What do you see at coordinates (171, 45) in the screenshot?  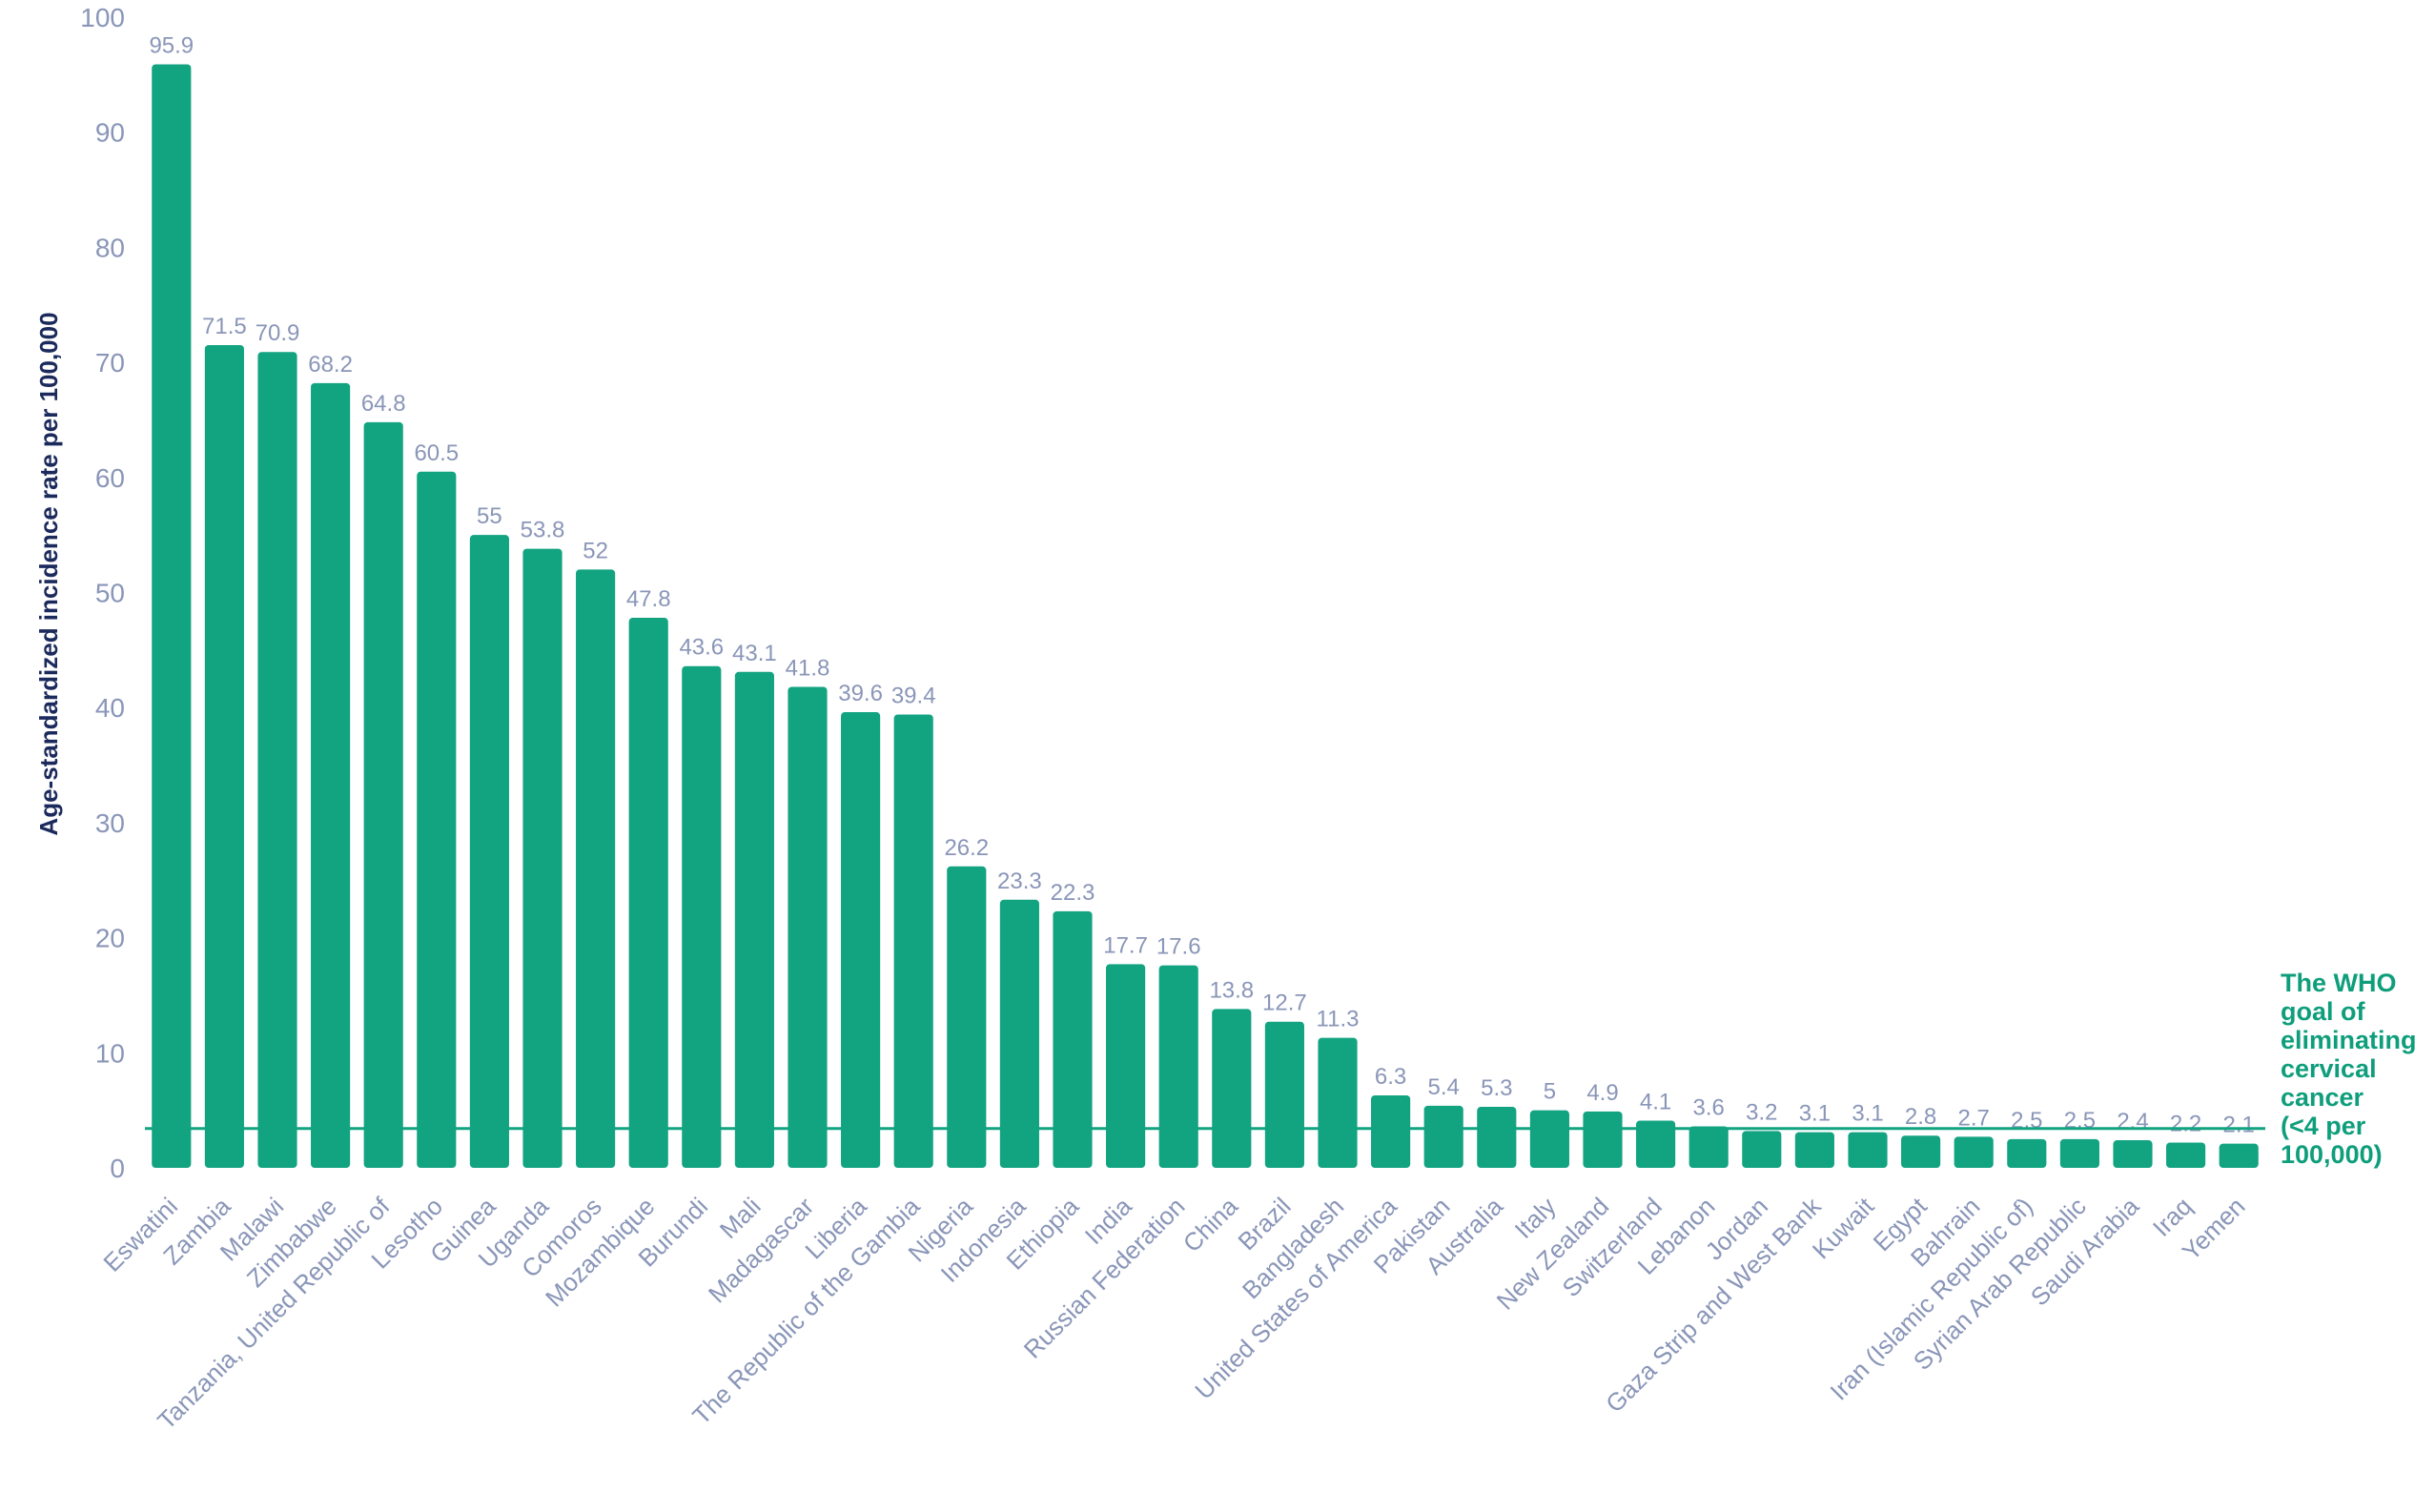 I see `value-label: 95.9` at bounding box center [171, 45].